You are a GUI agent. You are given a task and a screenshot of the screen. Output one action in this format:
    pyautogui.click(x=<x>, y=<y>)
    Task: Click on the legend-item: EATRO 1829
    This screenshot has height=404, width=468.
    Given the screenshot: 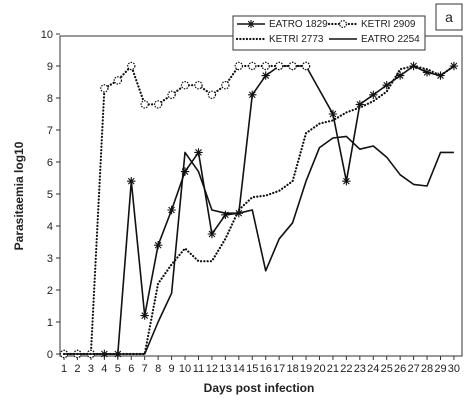 What is the action you would take?
    pyautogui.click(x=282, y=24)
    